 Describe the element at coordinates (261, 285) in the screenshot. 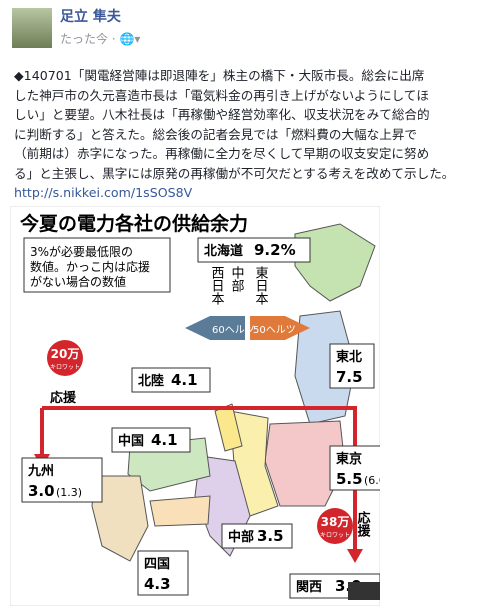

I see `vertical-label: 東日本` at that location.